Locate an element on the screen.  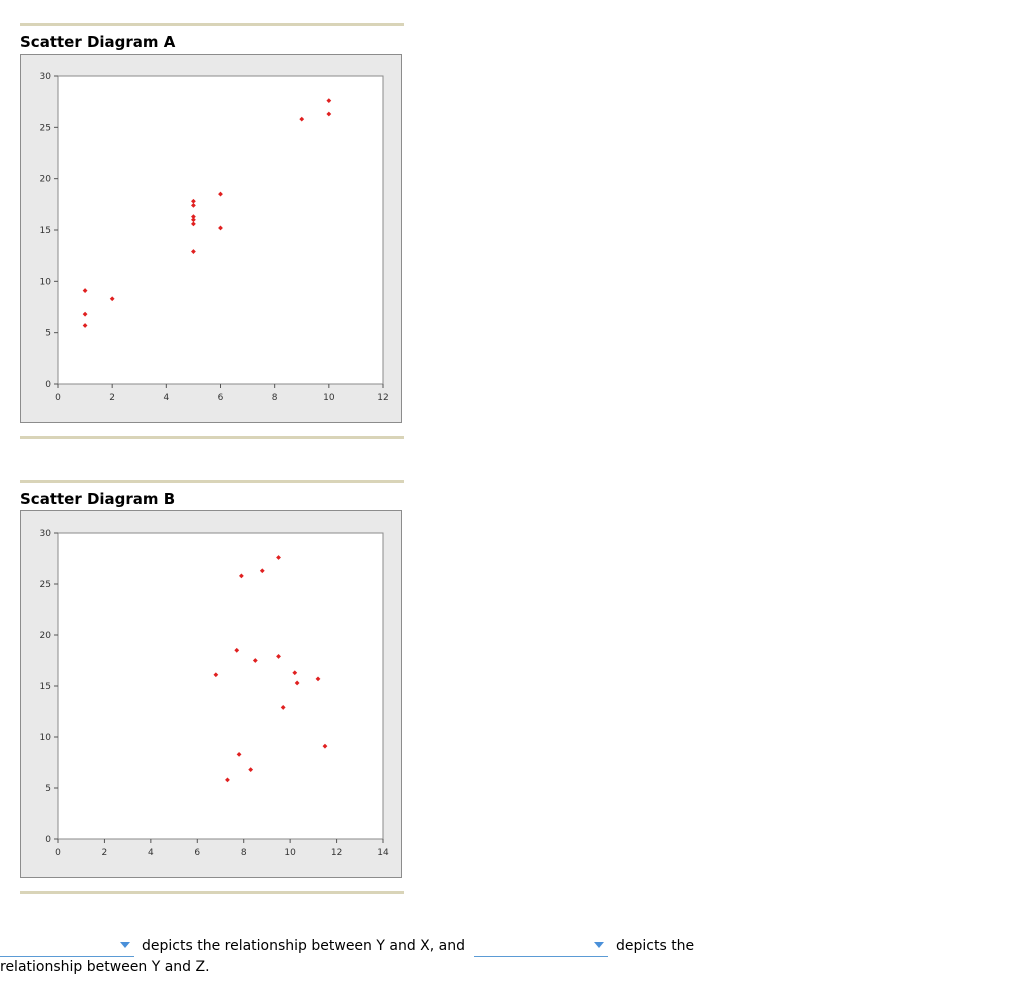
dropdown-second is located at coordinates (540, 948).